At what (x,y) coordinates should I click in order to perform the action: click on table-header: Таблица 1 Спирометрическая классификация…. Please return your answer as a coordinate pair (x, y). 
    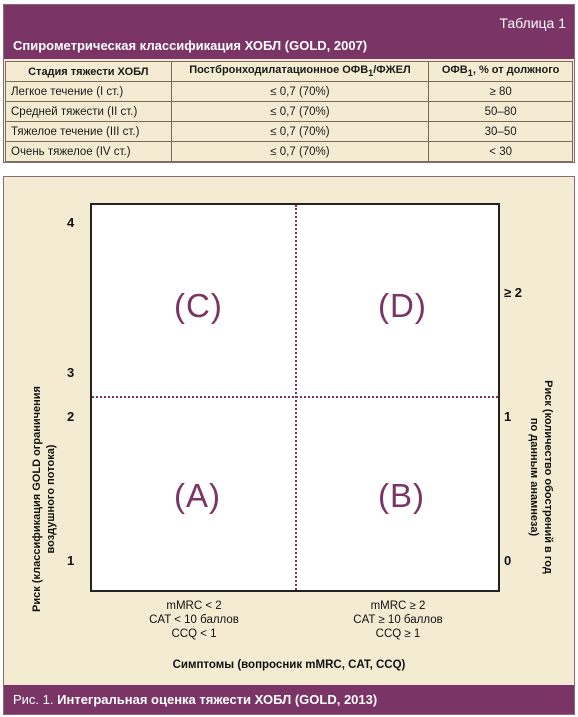
    Looking at the image, I should click on (289, 32).